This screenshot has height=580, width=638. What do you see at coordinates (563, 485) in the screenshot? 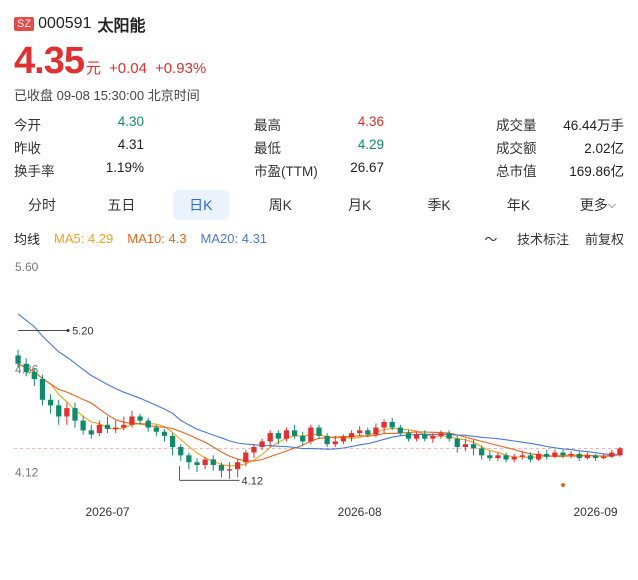
I see `event-dot` at bounding box center [563, 485].